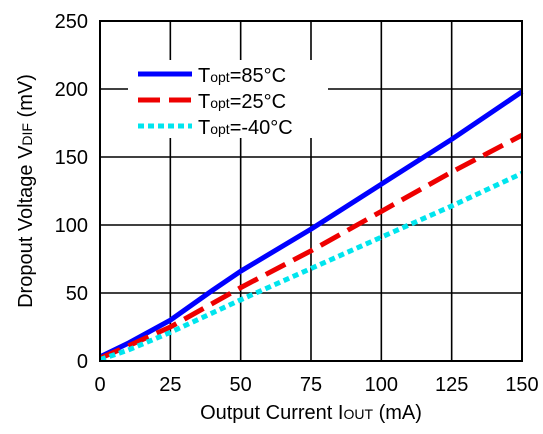  What do you see at coordinates (311, 413) in the screenshot?
I see `x-axis-title: Output Current IOUT (mA)` at bounding box center [311, 413].